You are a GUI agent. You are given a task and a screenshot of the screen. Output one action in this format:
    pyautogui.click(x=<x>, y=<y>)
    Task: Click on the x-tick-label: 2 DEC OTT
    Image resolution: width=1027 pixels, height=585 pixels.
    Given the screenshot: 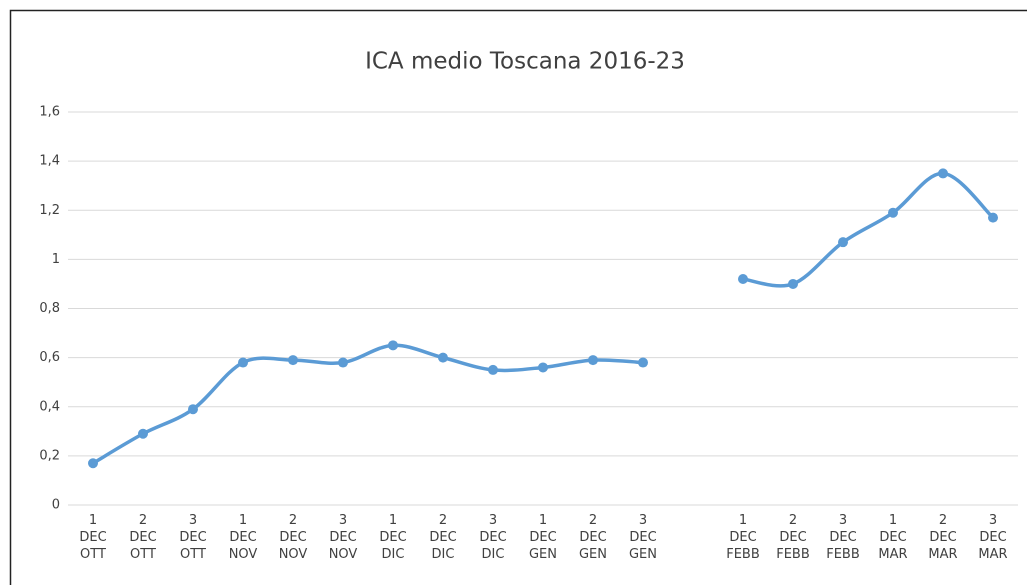 What is the action you would take?
    pyautogui.click(x=142, y=537)
    